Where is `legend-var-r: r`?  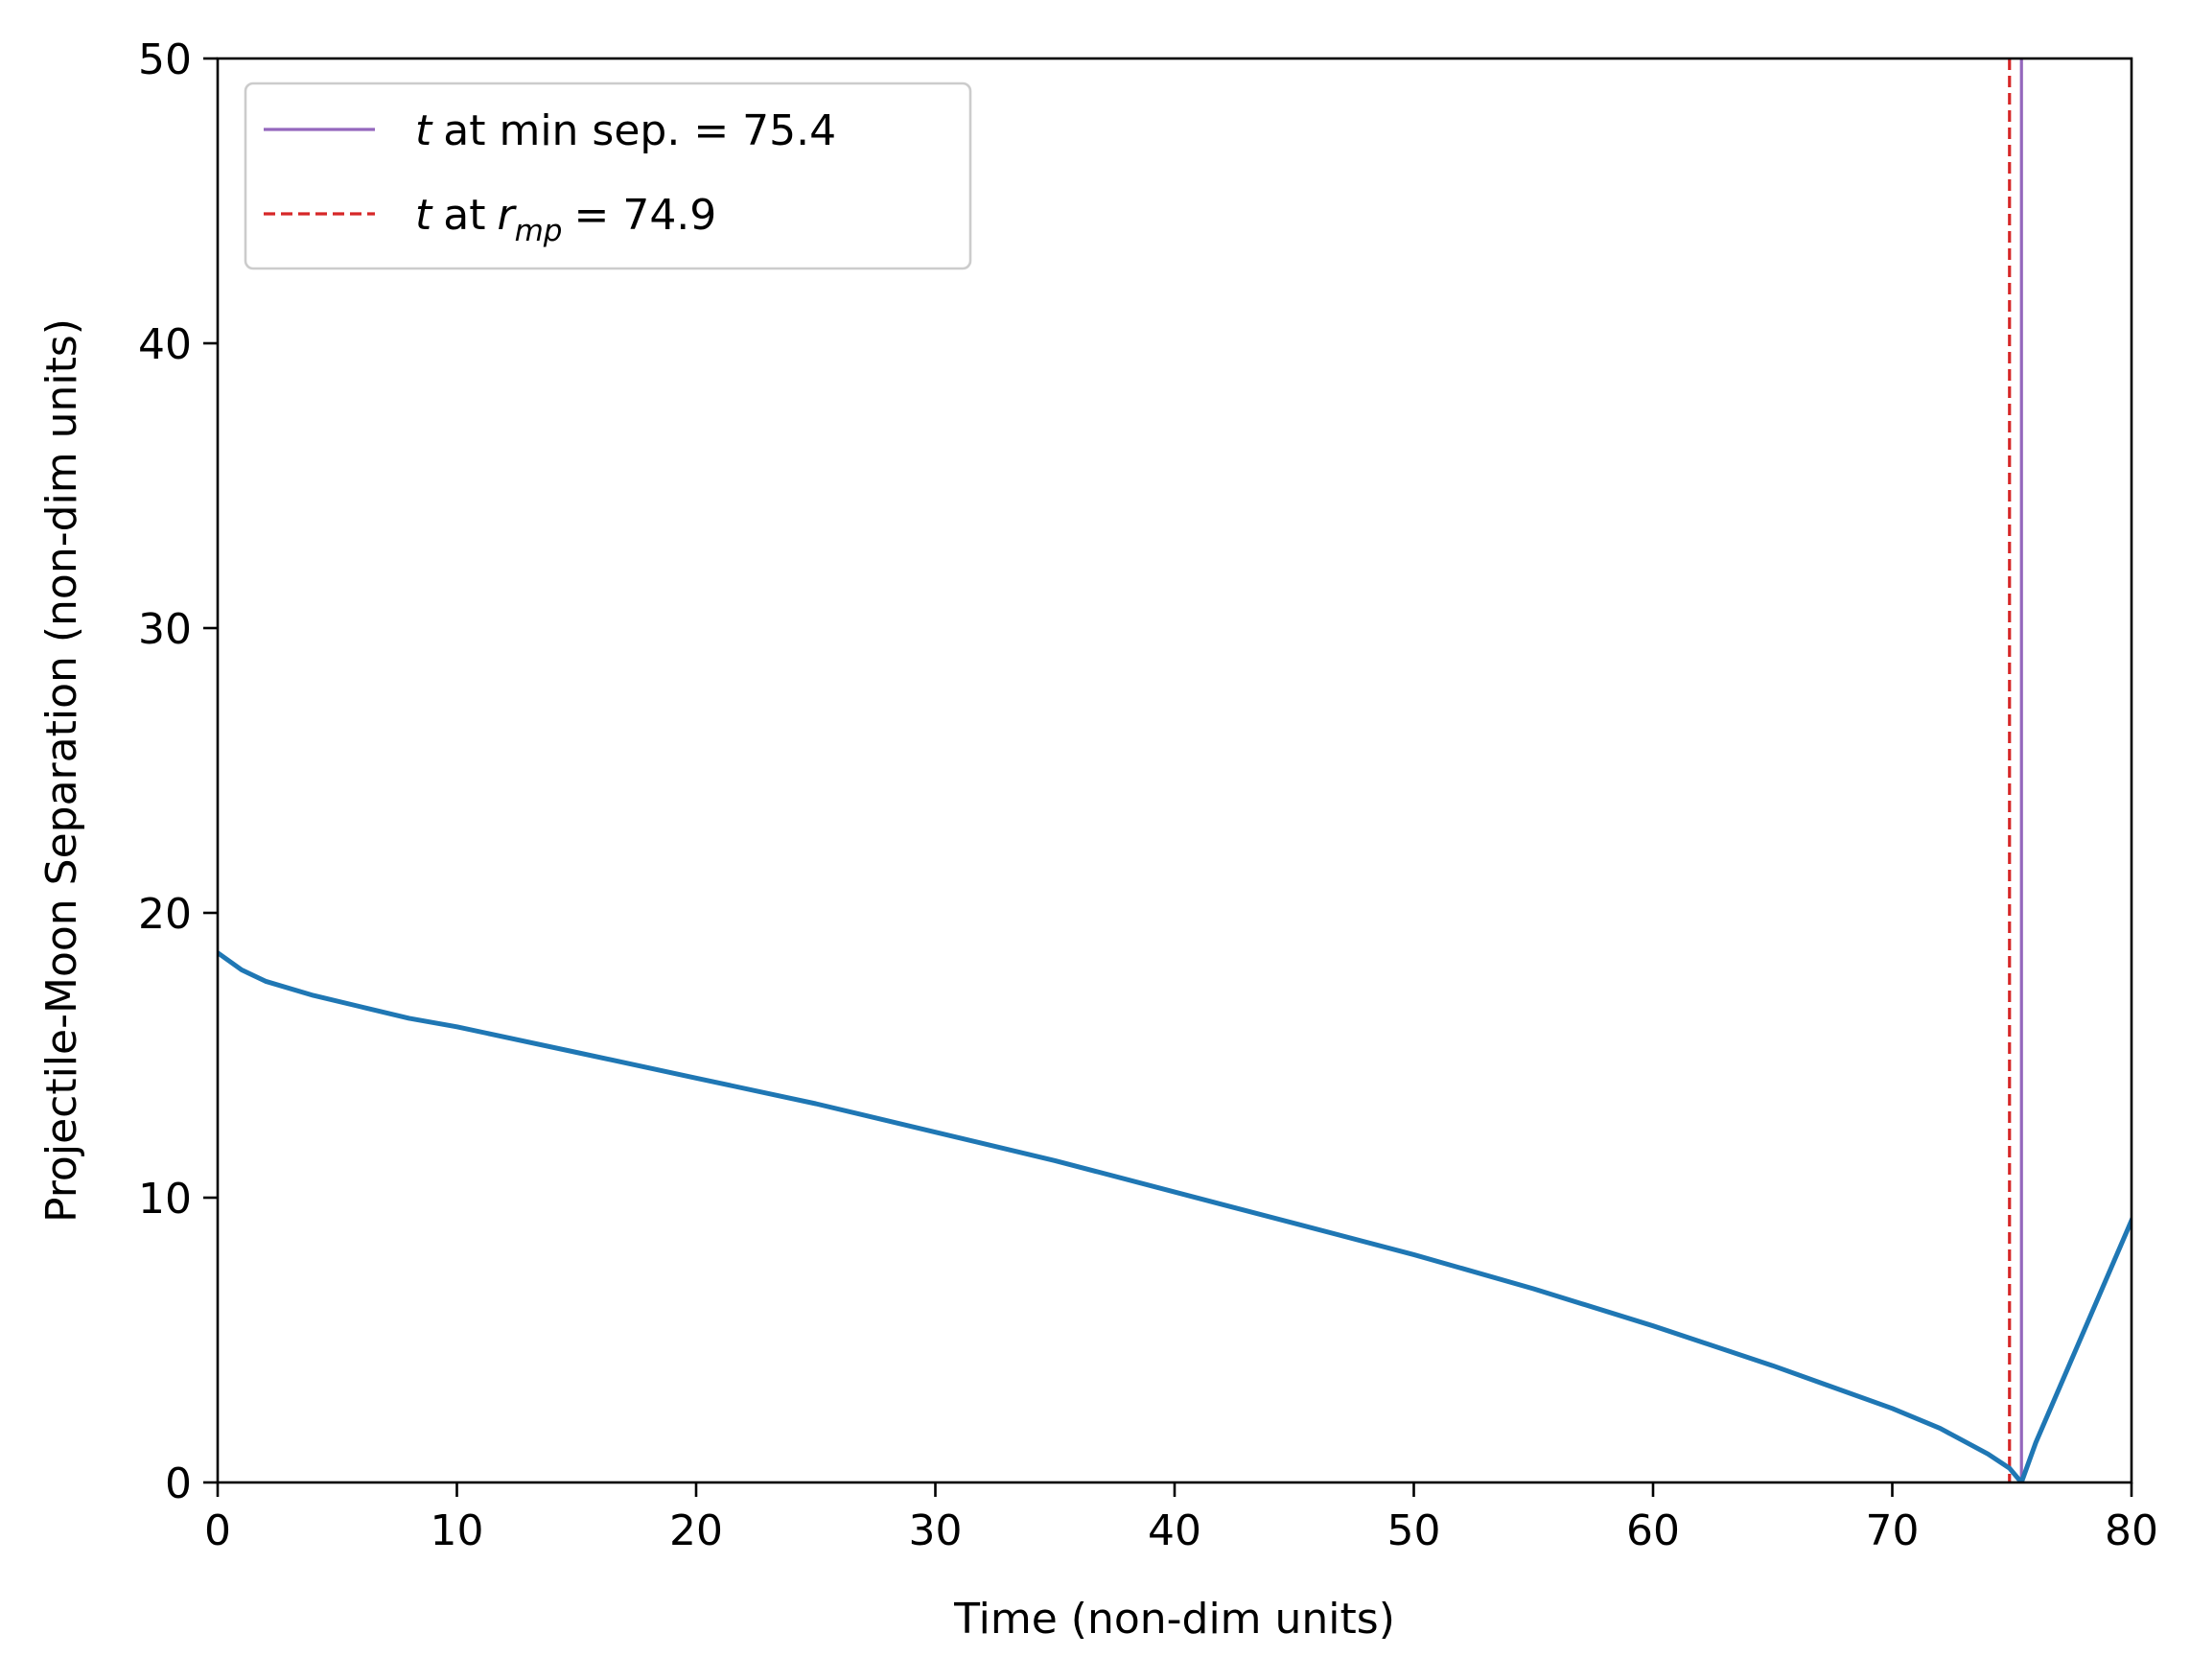 legend-var-r: r is located at coordinates (507, 215).